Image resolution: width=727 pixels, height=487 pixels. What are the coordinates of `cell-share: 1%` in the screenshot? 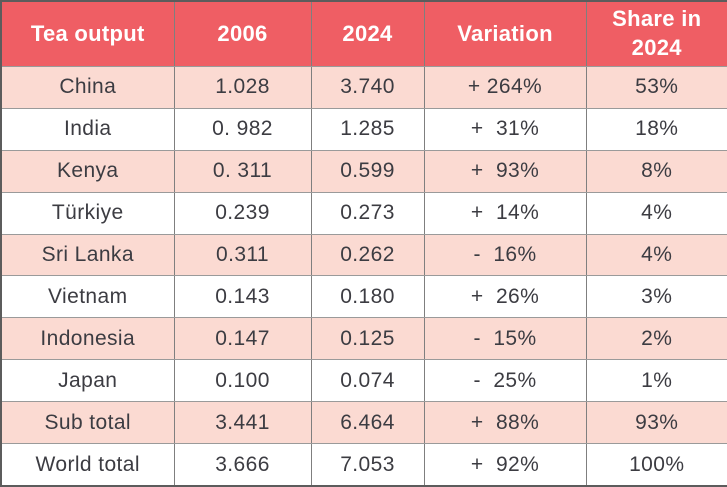 It's located at (656, 381).